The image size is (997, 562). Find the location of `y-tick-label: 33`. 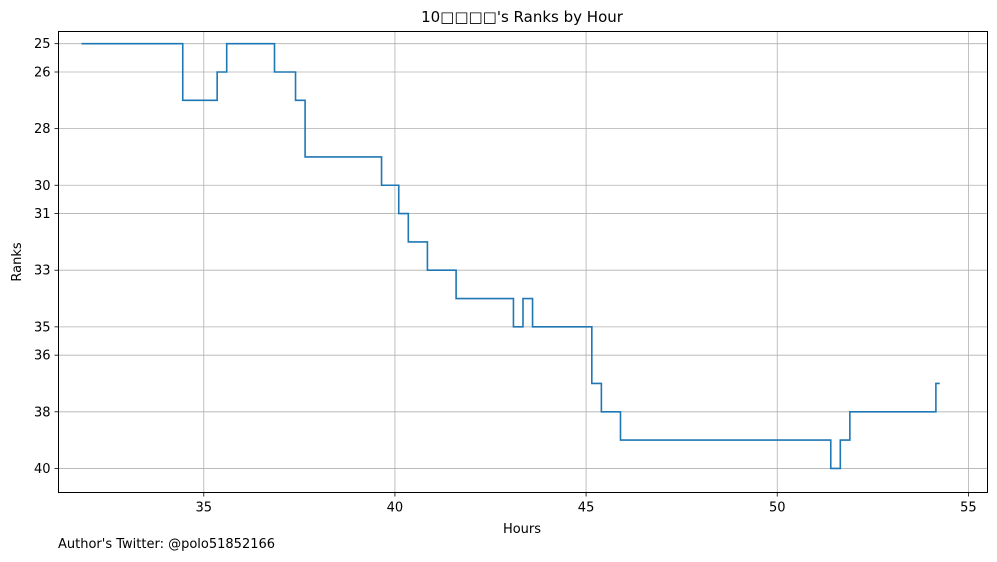

y-tick-label: 33 is located at coordinates (42, 271).